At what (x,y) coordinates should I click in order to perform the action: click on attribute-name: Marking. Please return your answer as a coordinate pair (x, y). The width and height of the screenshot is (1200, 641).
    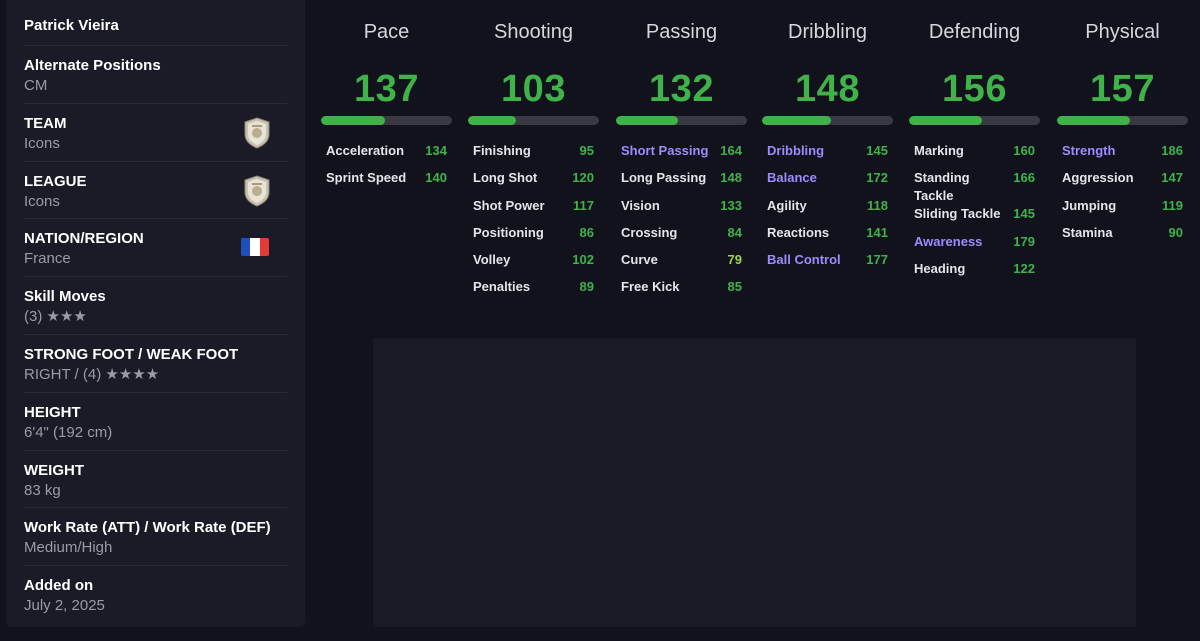
    Looking at the image, I should click on (939, 150).